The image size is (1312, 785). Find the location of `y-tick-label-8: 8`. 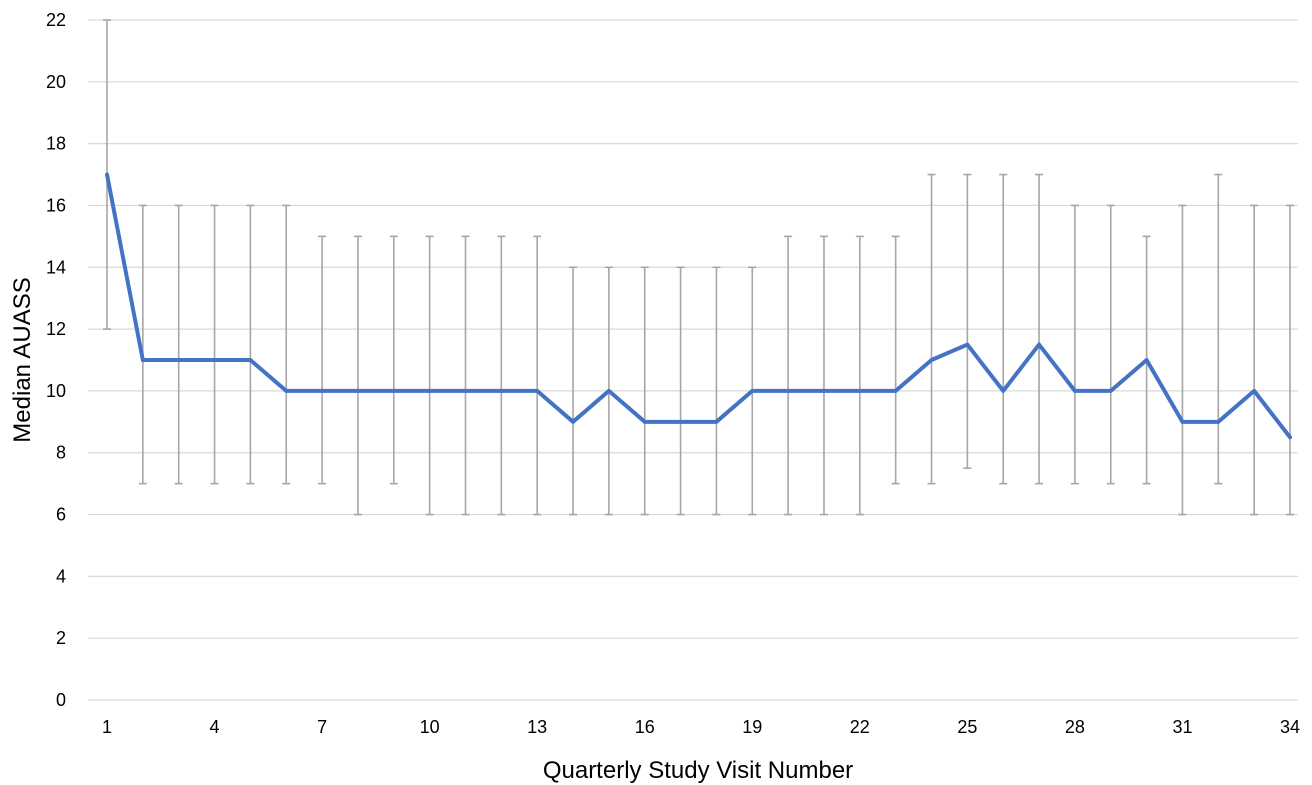

y-tick-label-8: 8 is located at coordinates (61, 453).